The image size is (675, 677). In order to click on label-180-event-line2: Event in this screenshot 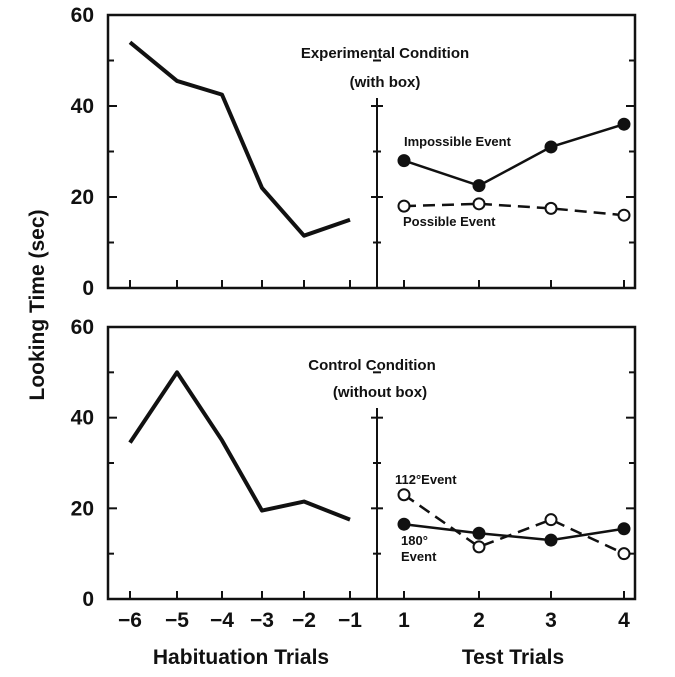, I will do `click(419, 556)`.